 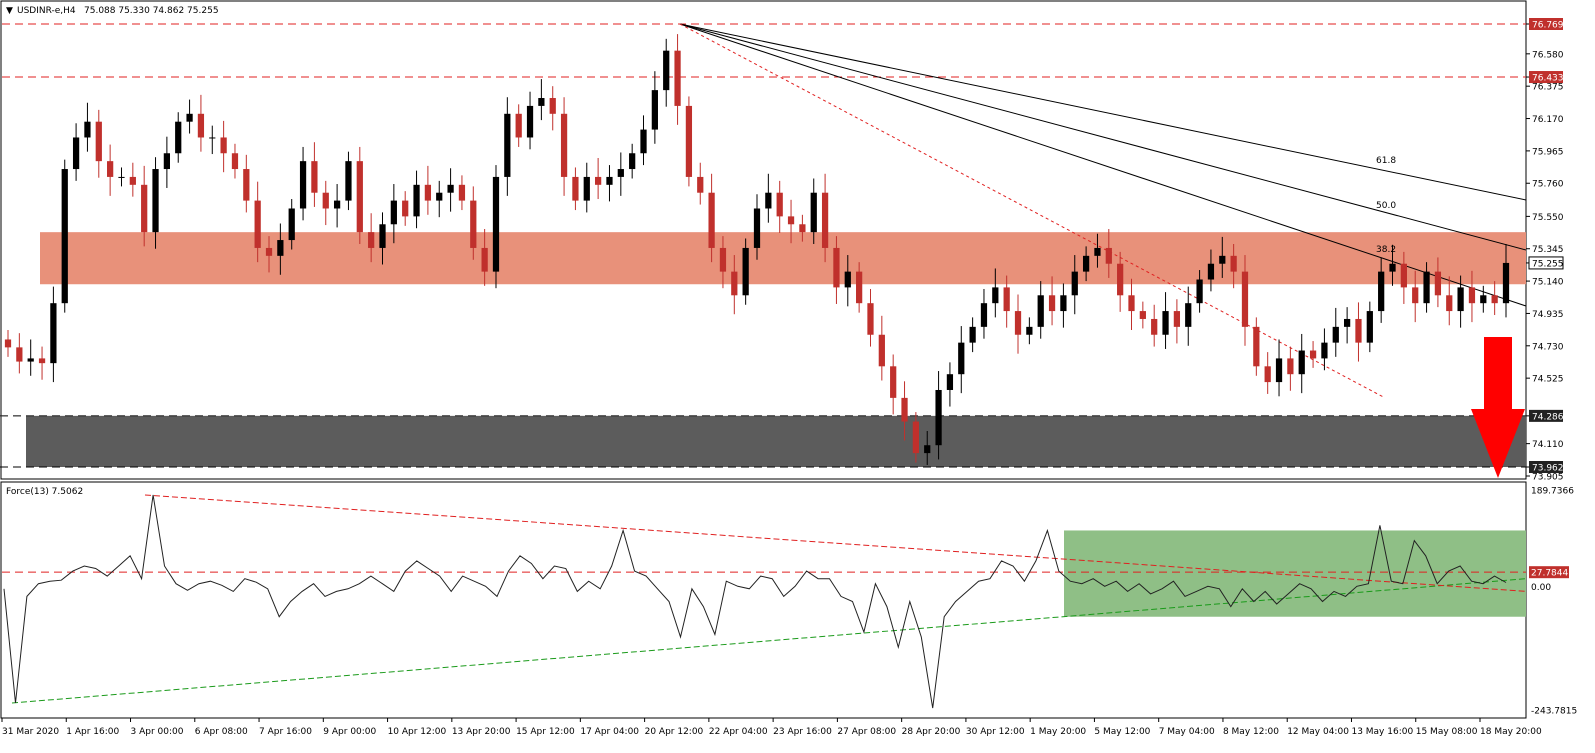 I want to click on force-falling-trend-line, so click(x=835, y=543).